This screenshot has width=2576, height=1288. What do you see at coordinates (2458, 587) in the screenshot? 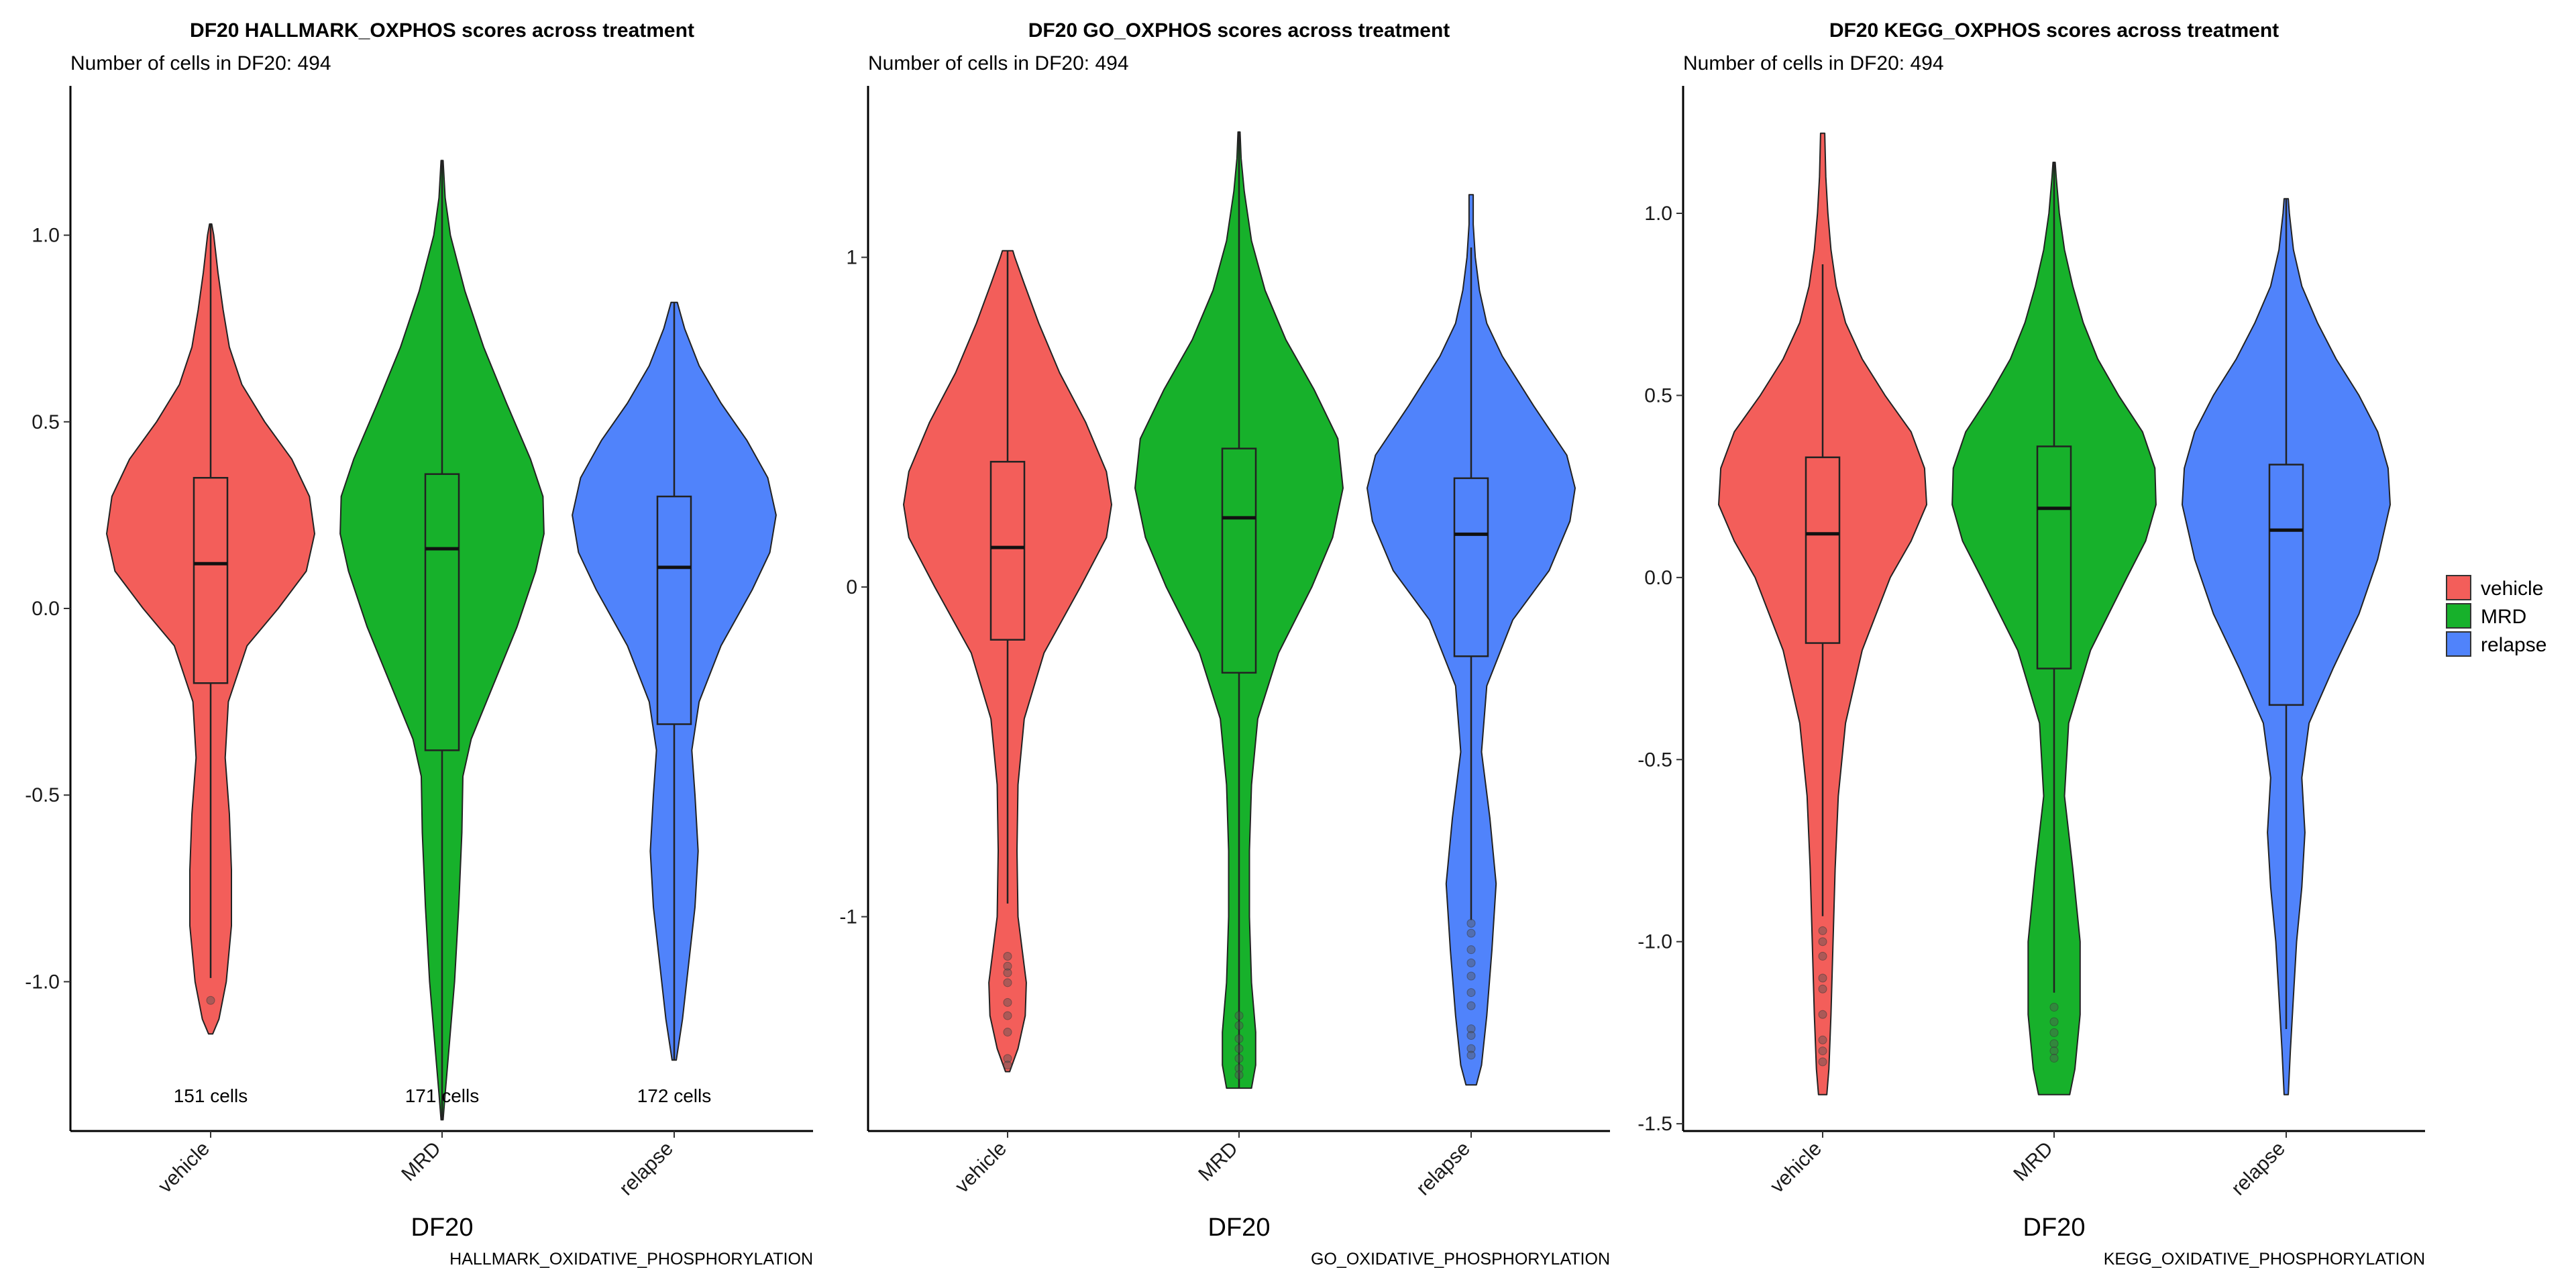
I see `legend-key-vehicle` at bounding box center [2458, 587].